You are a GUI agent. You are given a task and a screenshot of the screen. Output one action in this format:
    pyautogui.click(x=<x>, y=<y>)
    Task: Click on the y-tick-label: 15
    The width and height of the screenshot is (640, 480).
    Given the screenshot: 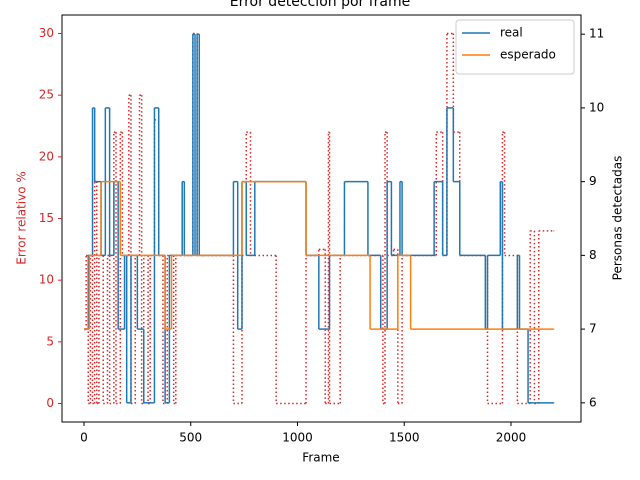 What is the action you would take?
    pyautogui.click(x=46, y=218)
    